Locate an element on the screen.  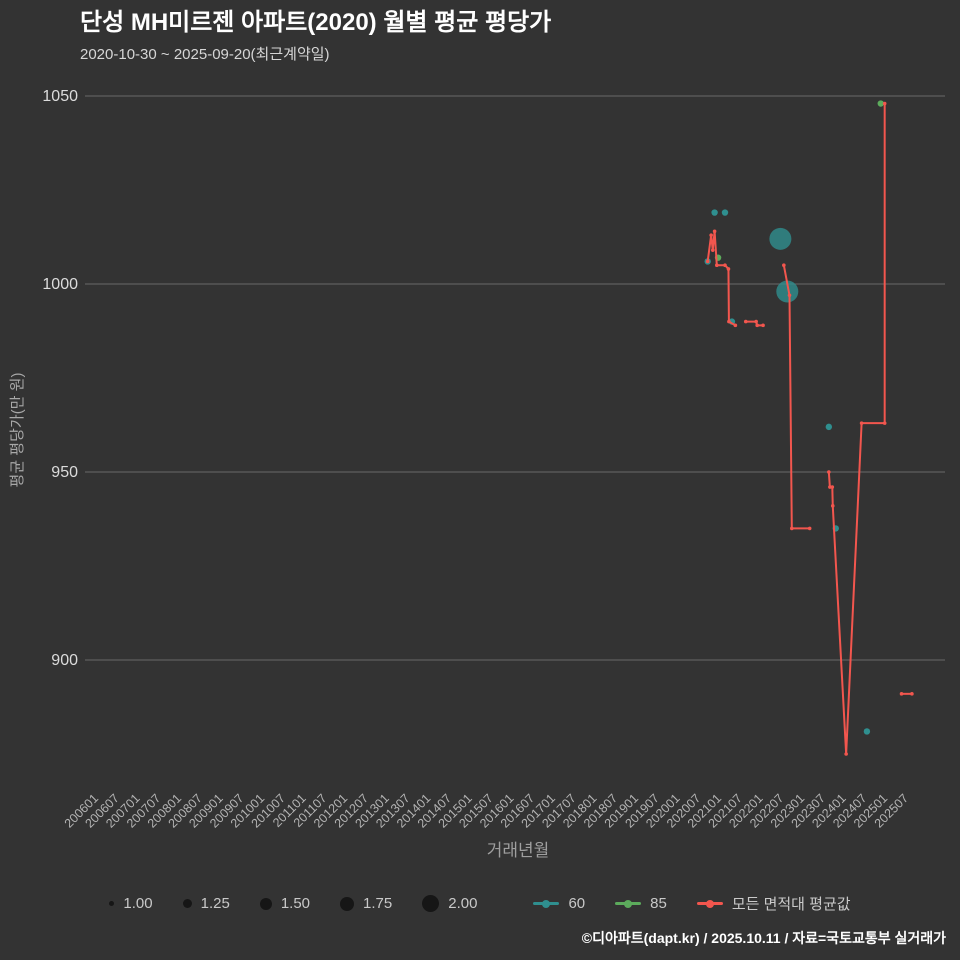
size-legend-label: 1.25 is located at coordinates (215, 903).